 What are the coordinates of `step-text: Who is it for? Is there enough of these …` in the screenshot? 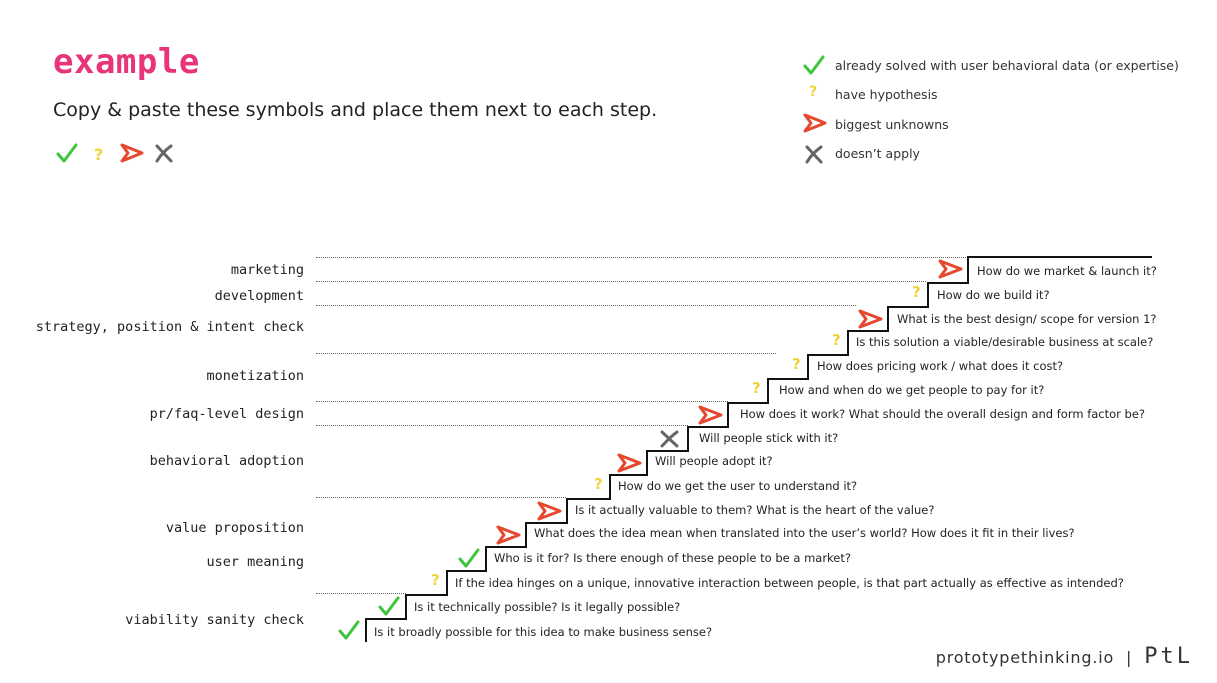 It's located at (672, 558).